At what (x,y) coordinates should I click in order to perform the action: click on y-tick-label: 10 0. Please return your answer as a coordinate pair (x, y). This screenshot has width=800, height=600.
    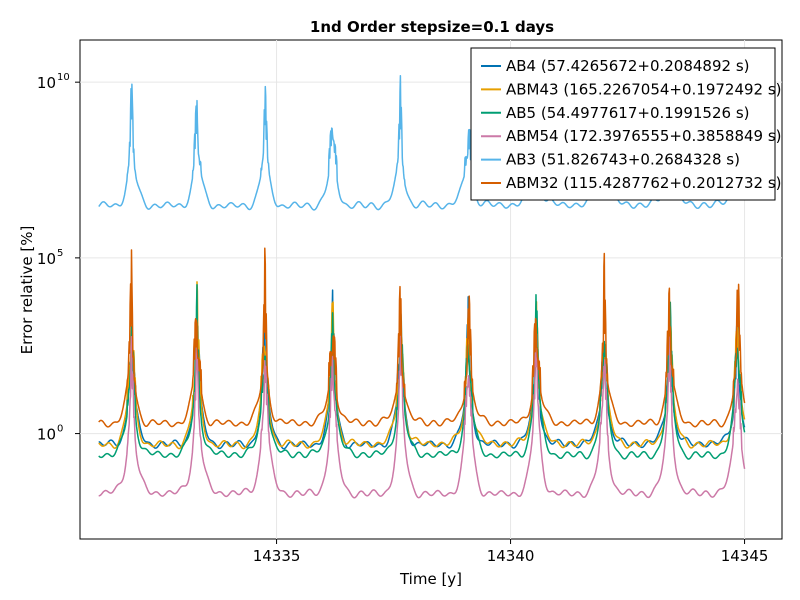
    Looking at the image, I should click on (50, 434).